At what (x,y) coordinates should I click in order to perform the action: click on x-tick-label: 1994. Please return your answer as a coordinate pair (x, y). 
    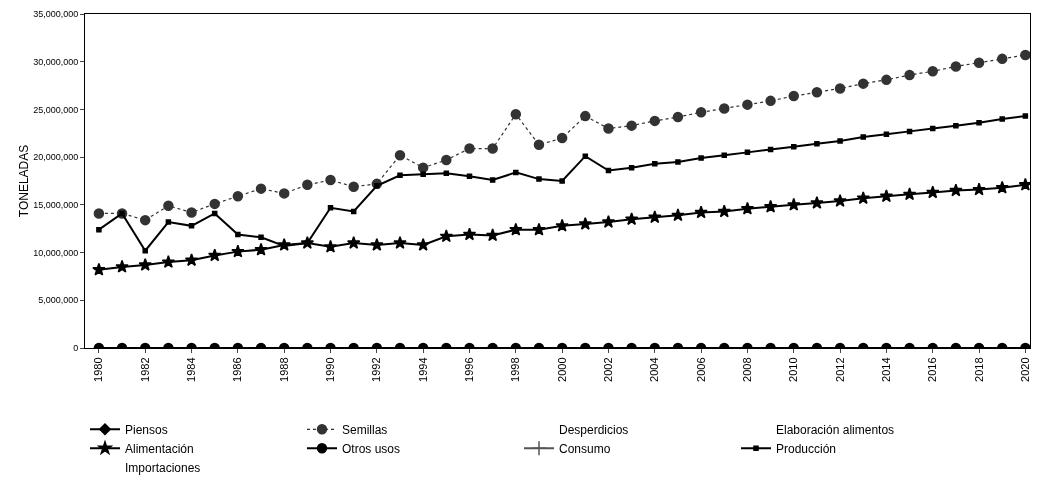
    Looking at the image, I should click on (422, 369).